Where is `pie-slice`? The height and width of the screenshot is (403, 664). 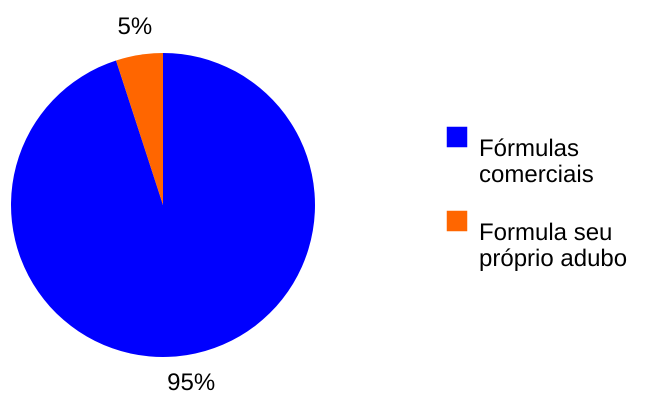
pie-slice is located at coordinates (139, 129).